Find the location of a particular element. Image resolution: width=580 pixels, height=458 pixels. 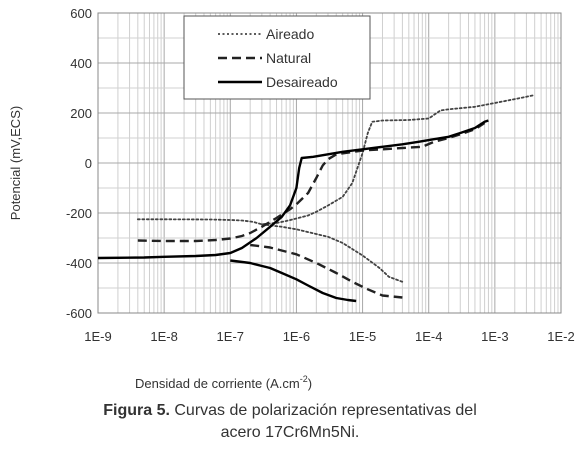

x-tick-label: 1E-9 is located at coordinates (97, 336).